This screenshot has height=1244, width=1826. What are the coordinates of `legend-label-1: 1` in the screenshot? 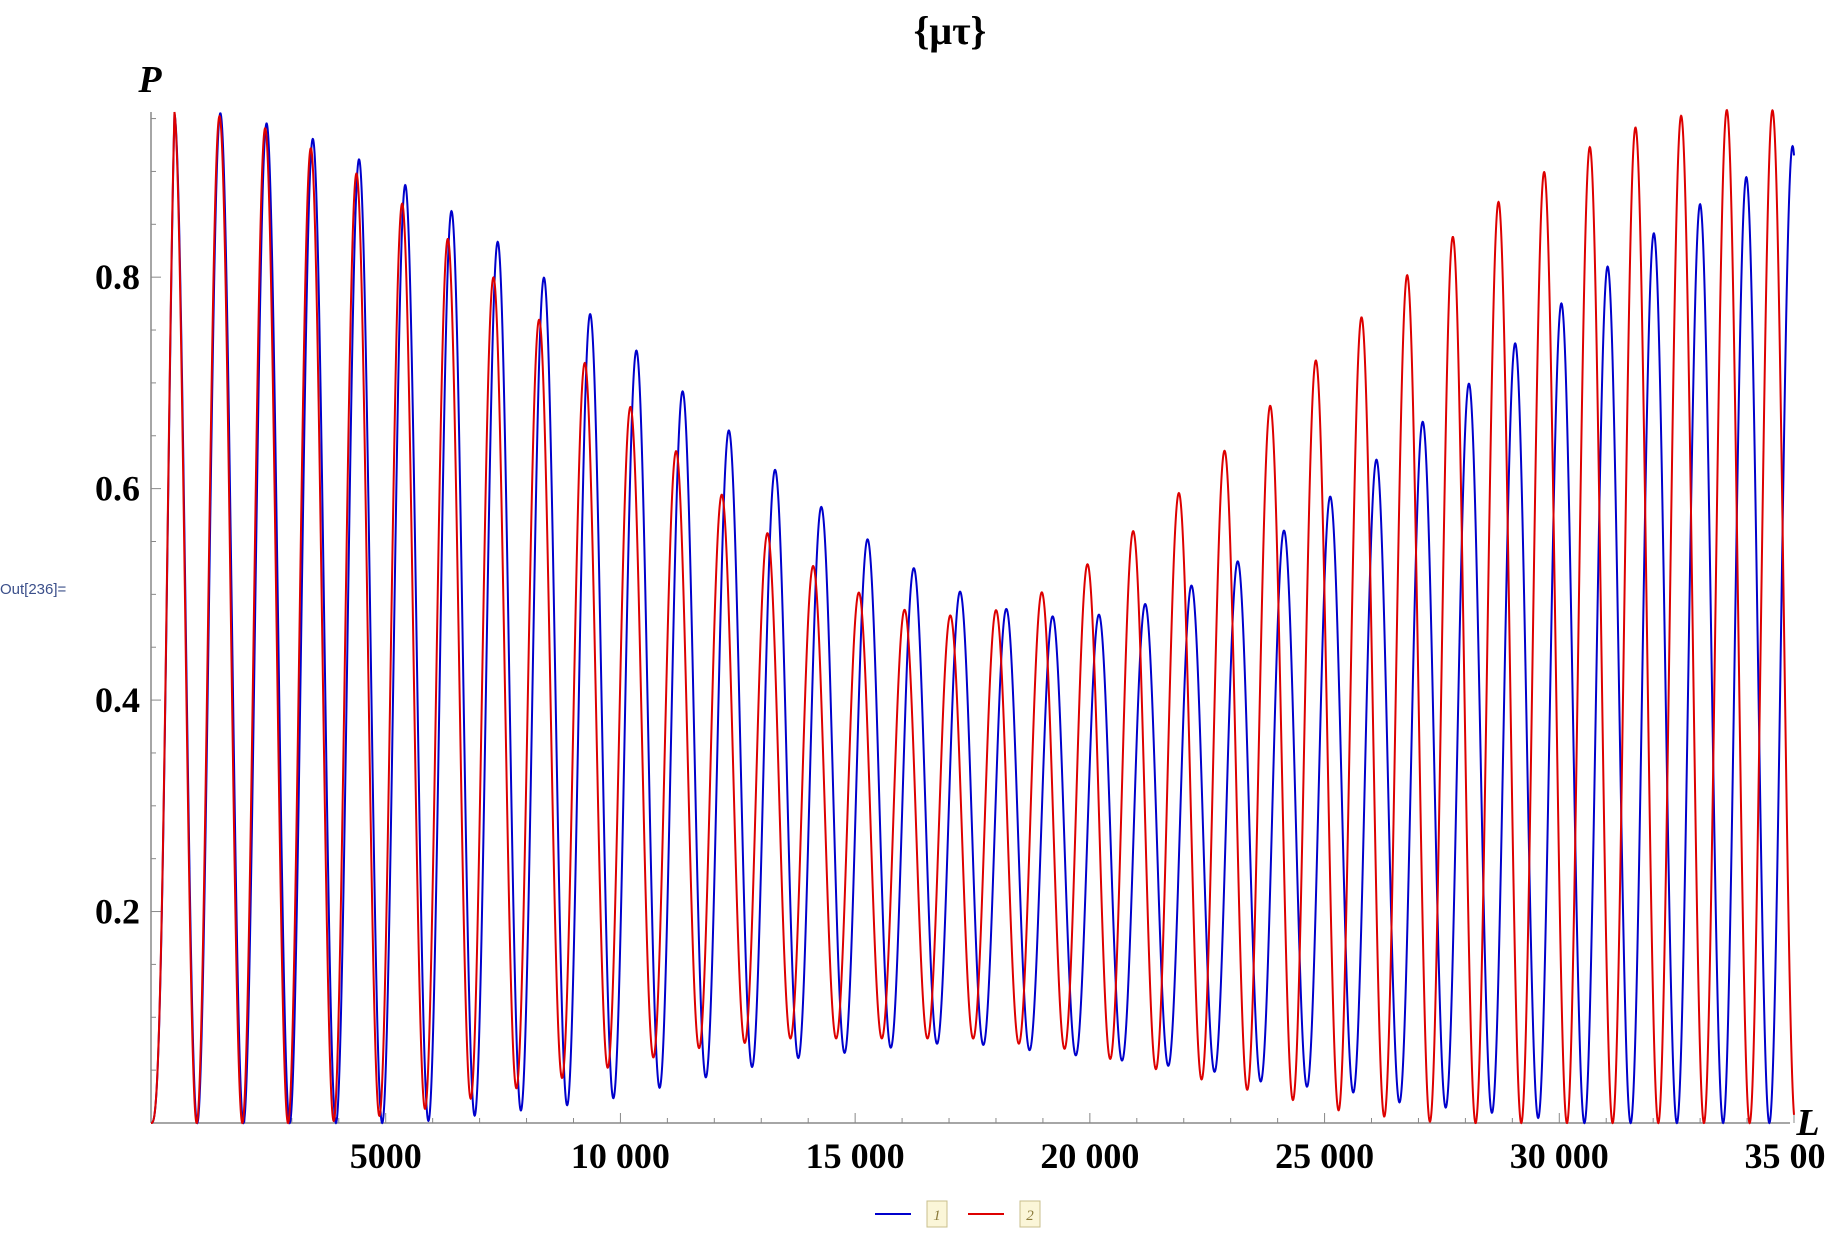 It's located at (937, 1216).